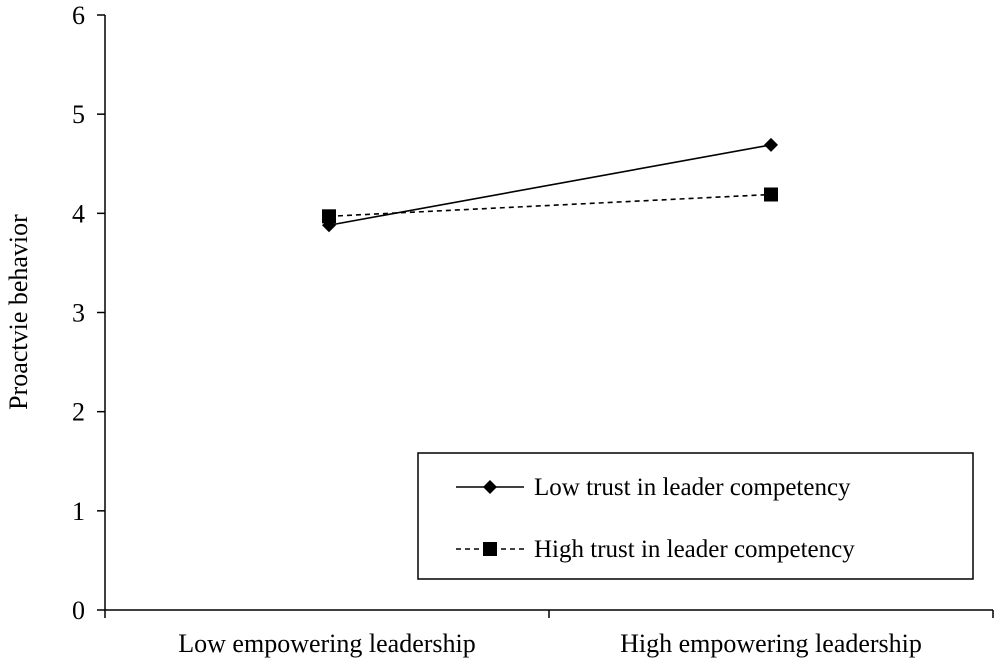  I want to click on legend-item: Low trust in leader competency, so click(653, 487).